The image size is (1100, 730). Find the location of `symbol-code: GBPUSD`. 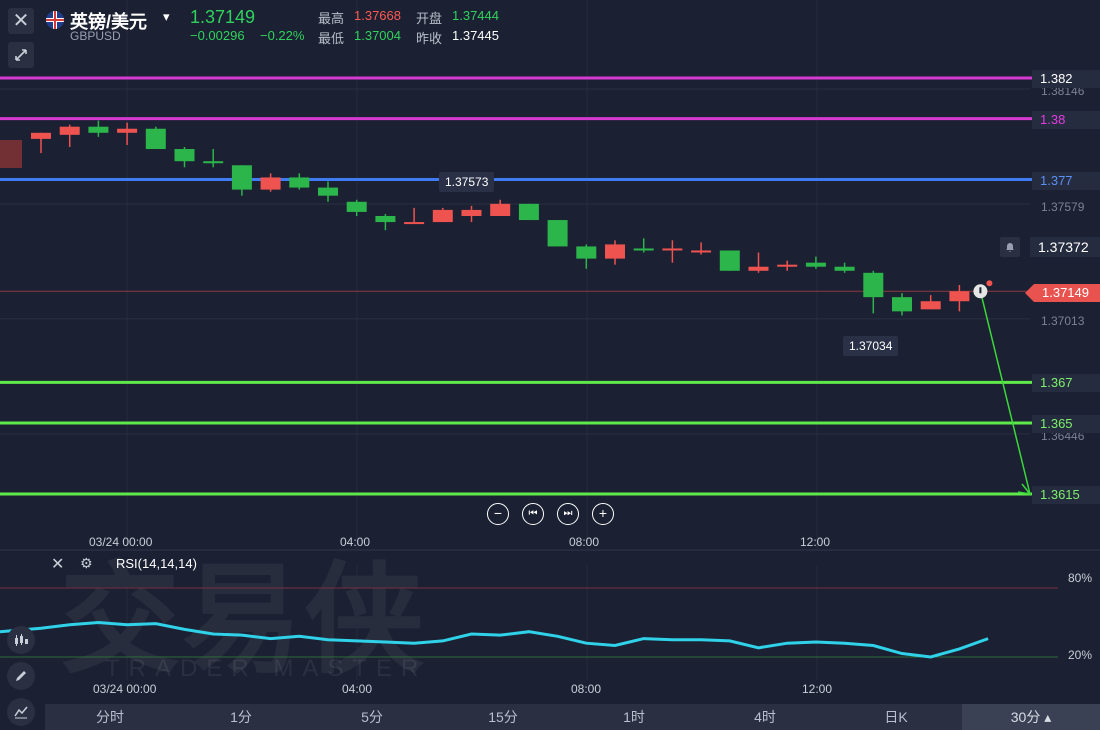

symbol-code: GBPUSD is located at coordinates (95, 36).